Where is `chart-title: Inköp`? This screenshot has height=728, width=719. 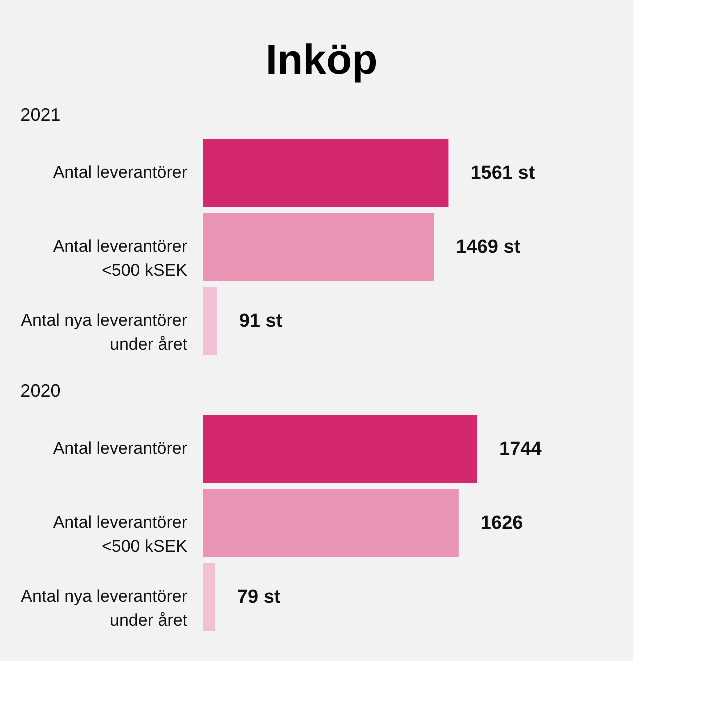
chart-title: Inköp is located at coordinates (322, 59).